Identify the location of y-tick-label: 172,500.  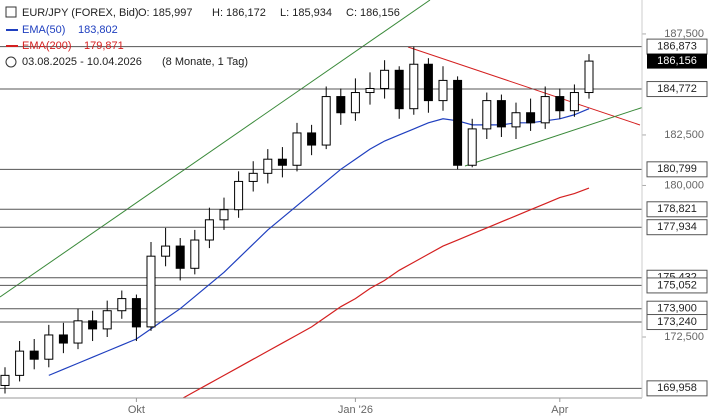
(684, 337).